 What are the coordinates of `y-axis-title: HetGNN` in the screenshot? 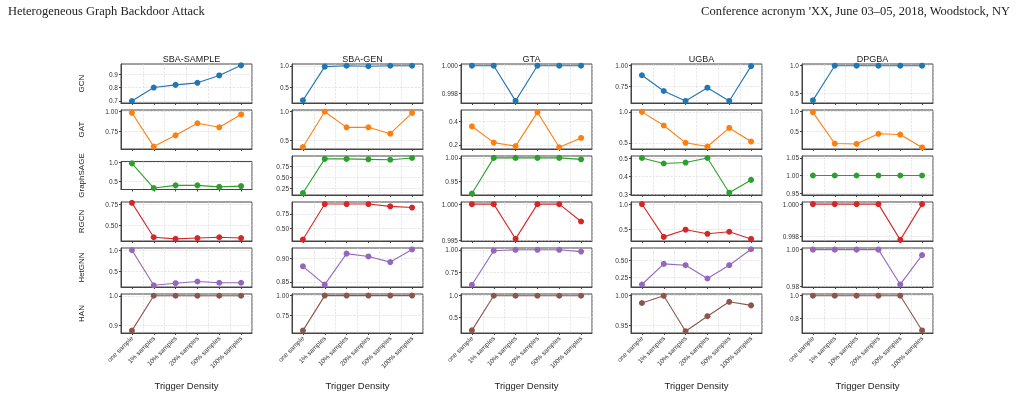 It's located at (81, 267).